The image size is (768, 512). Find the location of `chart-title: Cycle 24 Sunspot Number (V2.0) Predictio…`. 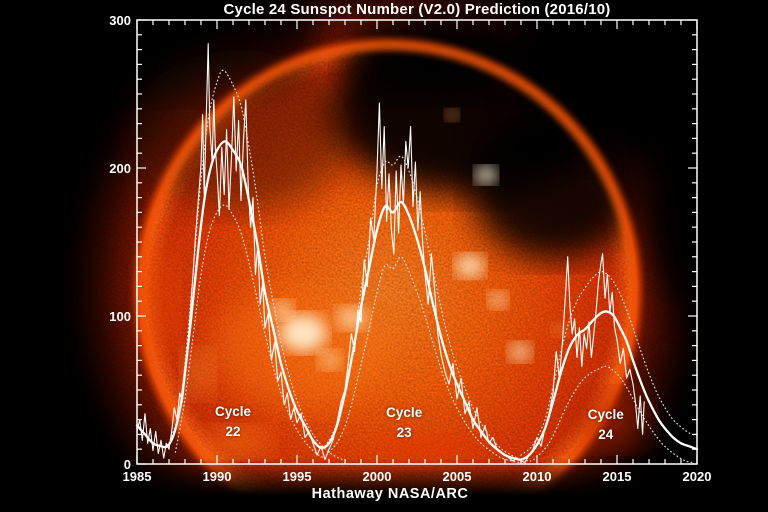

chart-title: Cycle 24 Sunspot Number (V2.0) Predictio… is located at coordinates (417, 9).